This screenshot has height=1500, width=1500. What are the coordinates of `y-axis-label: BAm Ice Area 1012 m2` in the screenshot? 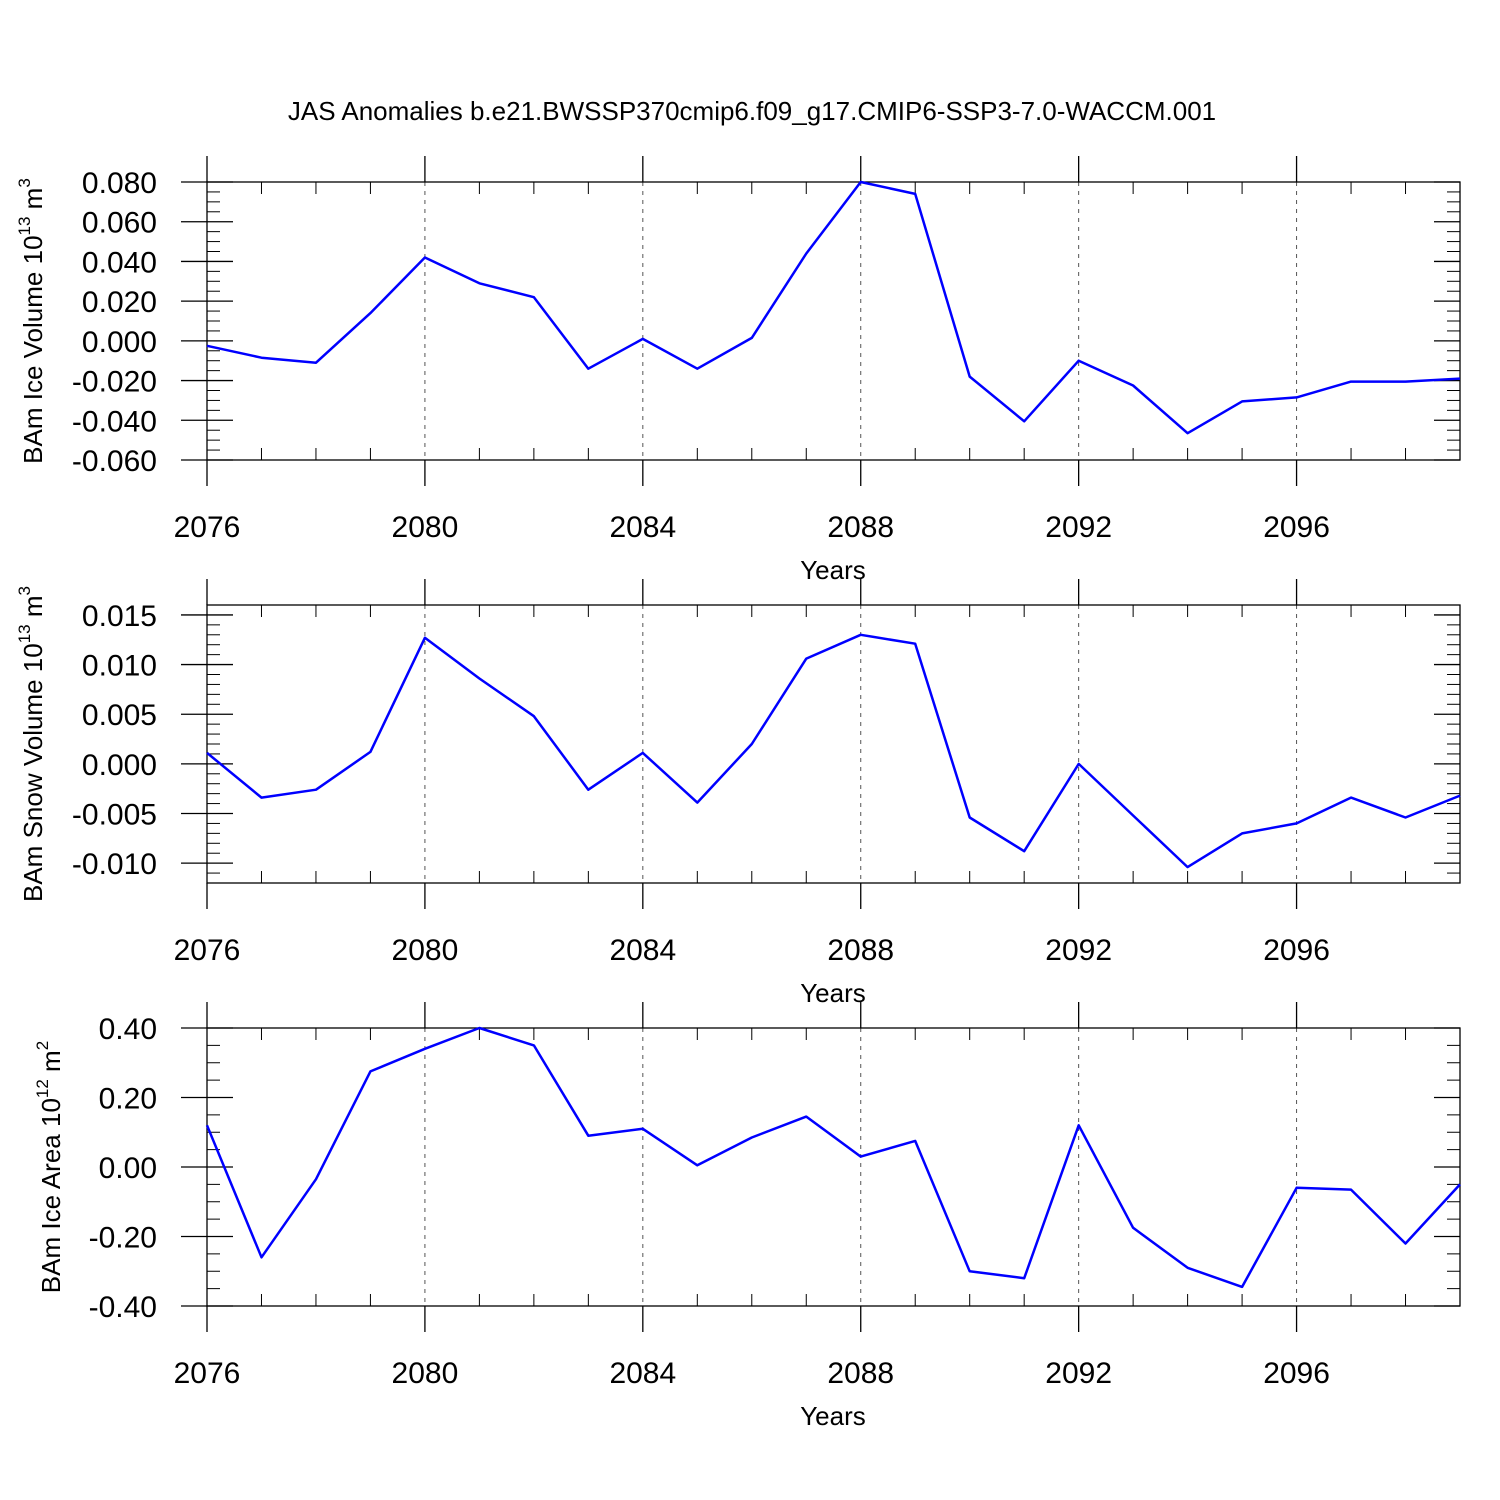 It's located at (45, 1167).